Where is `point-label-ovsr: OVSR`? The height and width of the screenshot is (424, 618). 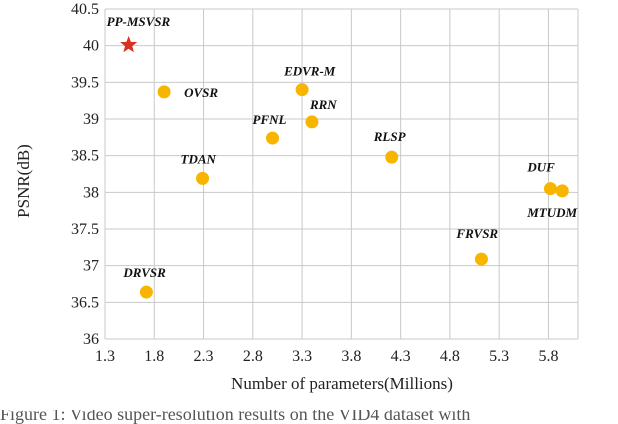
point-label-ovsr: OVSR is located at coordinates (201, 92).